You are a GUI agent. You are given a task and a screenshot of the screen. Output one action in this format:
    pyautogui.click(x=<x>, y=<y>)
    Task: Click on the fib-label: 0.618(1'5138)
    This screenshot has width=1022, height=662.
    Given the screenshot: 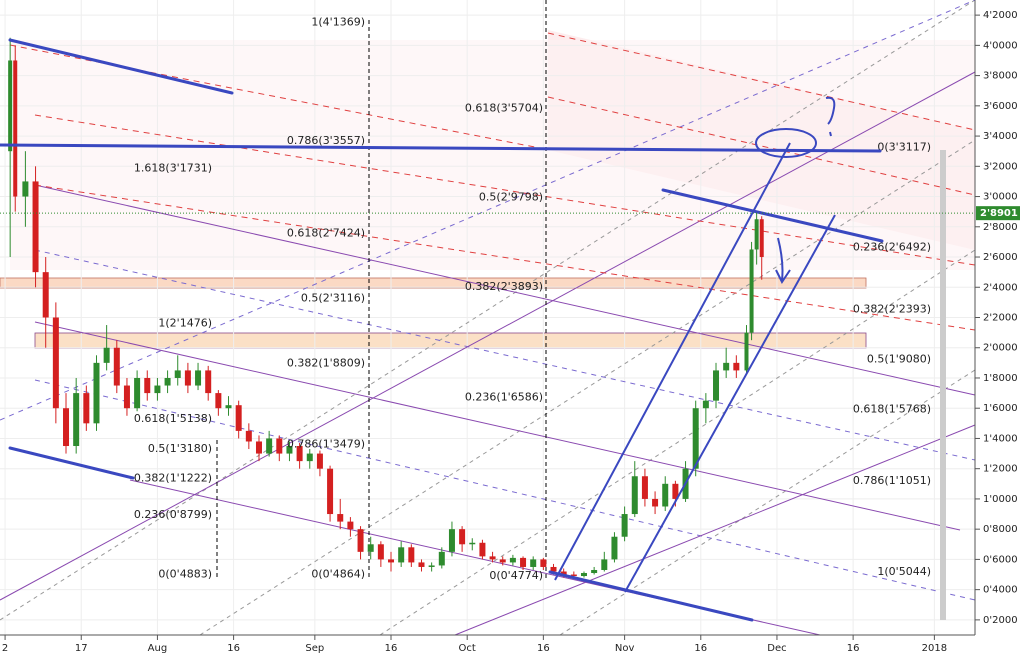 What is the action you would take?
    pyautogui.click(x=173, y=418)
    